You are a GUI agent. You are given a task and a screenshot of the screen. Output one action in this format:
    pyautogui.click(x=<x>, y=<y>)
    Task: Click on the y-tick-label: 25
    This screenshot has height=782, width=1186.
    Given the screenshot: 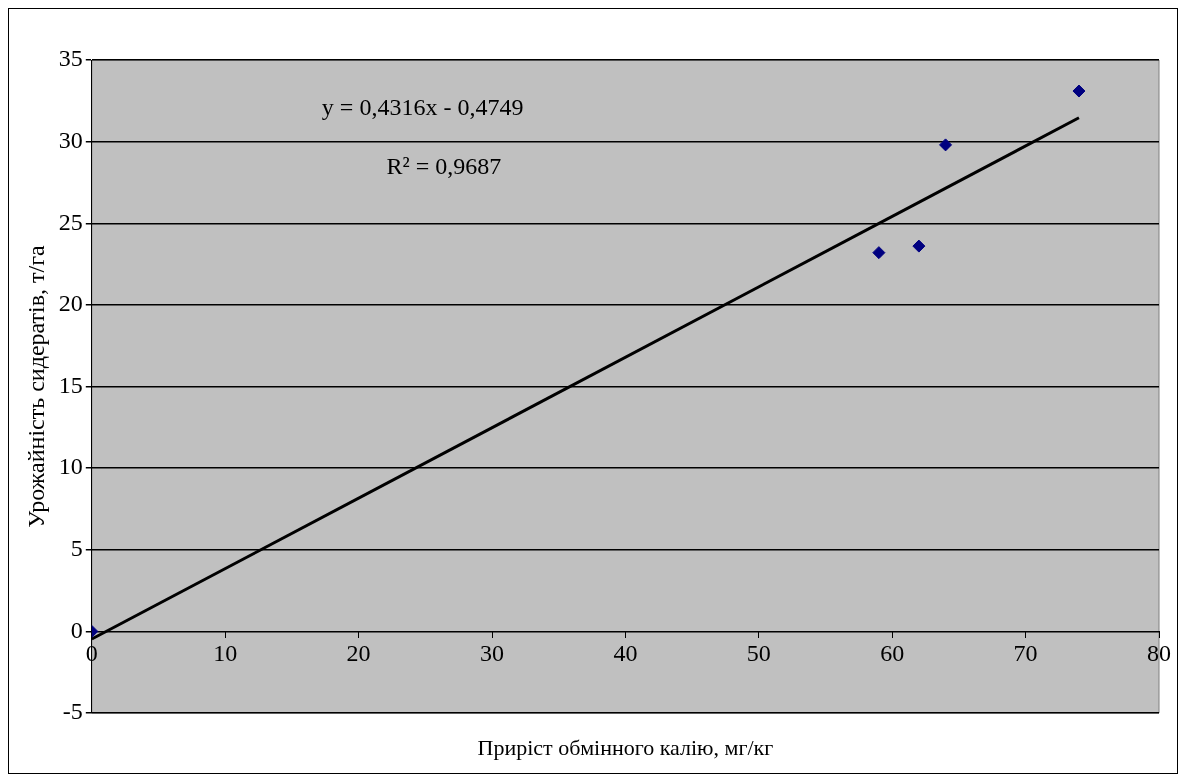 What is the action you would take?
    pyautogui.click(x=70, y=221)
    